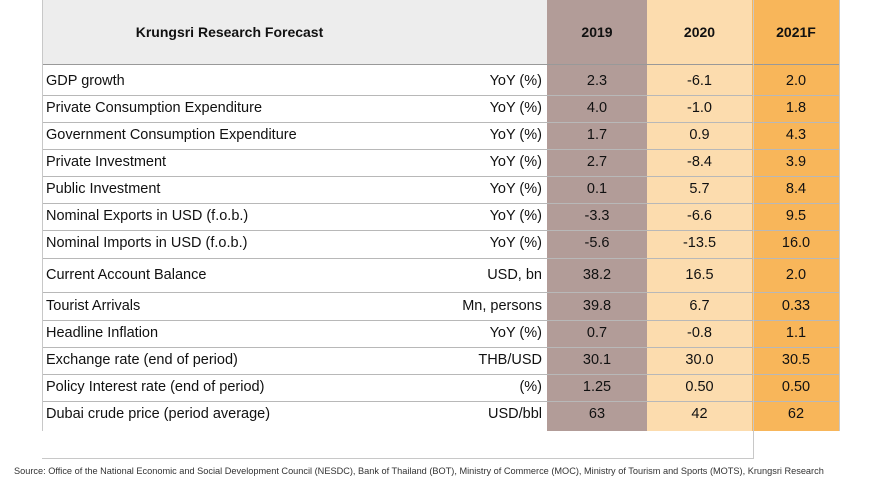 The image size is (870, 488). What do you see at coordinates (85, 81) in the screenshot?
I see `row-label: GDP growth` at bounding box center [85, 81].